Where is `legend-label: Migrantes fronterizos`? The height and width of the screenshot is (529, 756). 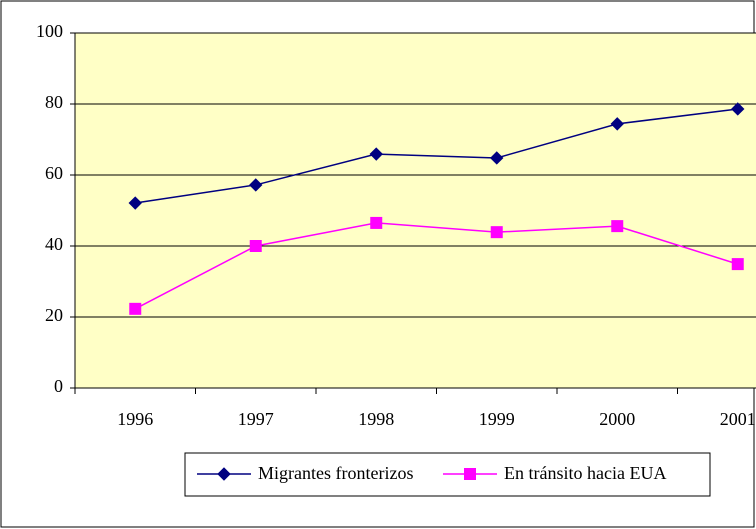
legend-label: Migrantes fronterizos is located at coordinates (335, 473).